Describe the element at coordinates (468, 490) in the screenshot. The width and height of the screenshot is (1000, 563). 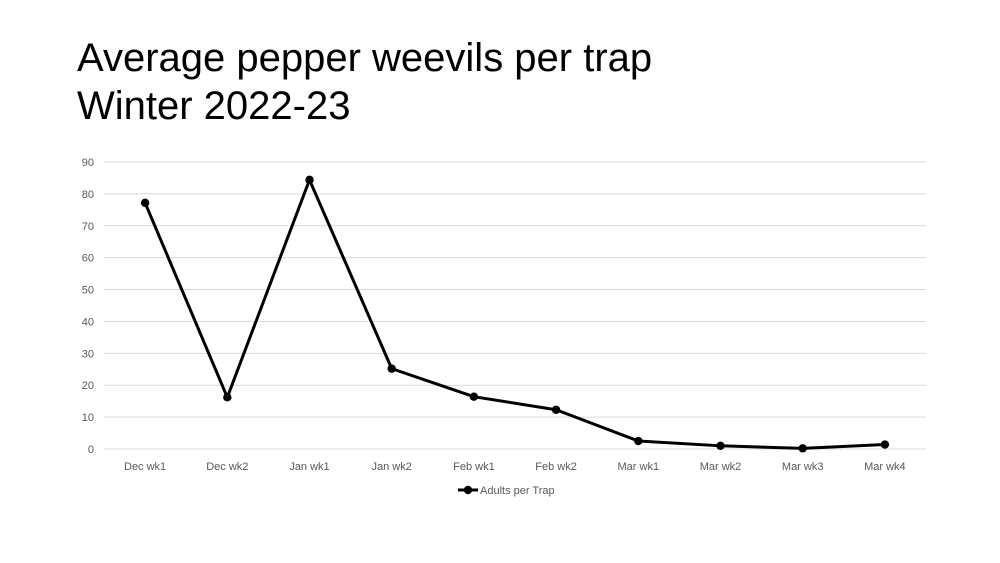
I see `legend-marker` at that location.